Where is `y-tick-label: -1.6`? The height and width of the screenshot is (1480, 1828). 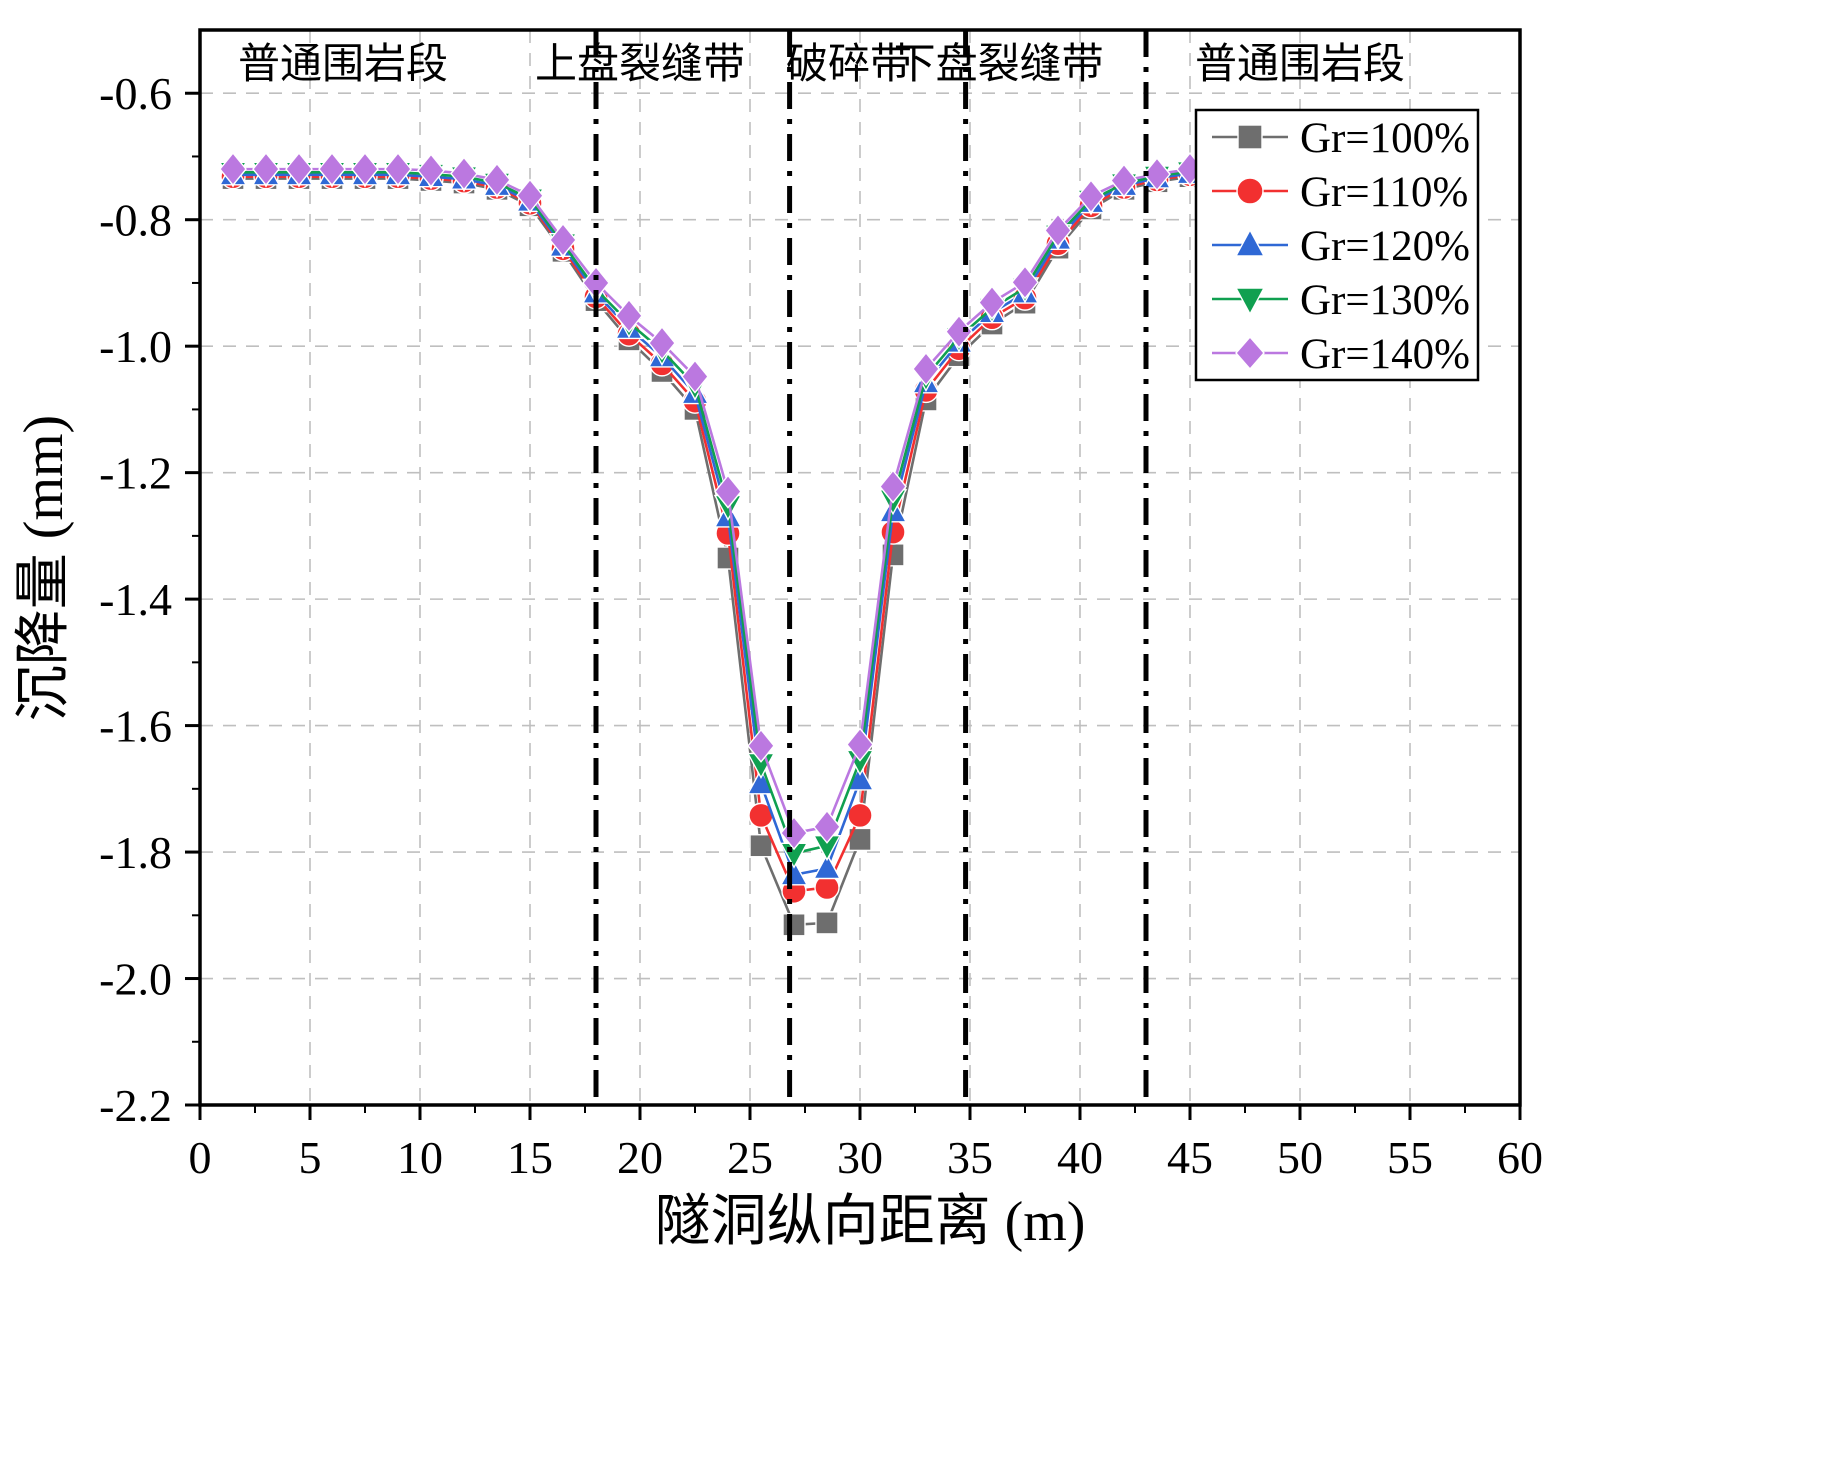
y-tick-label: -1.6 is located at coordinates (135, 726).